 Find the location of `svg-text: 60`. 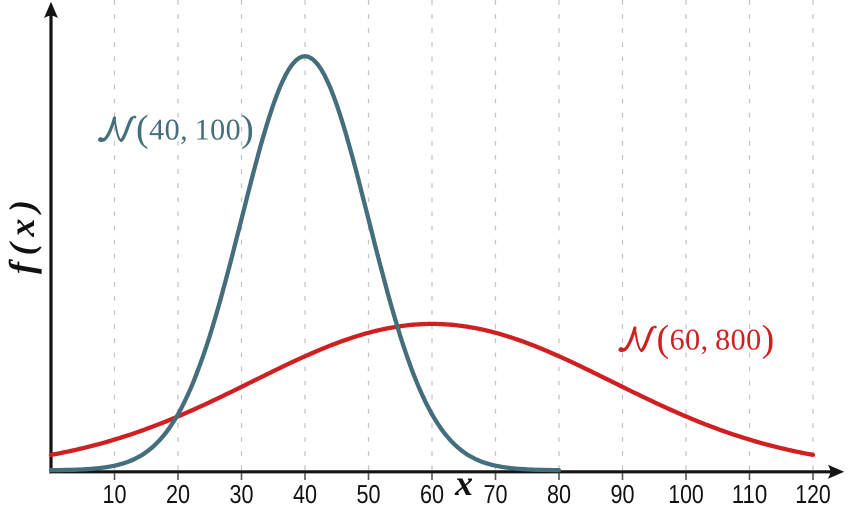

svg-text: 60 is located at coordinates (432, 494).